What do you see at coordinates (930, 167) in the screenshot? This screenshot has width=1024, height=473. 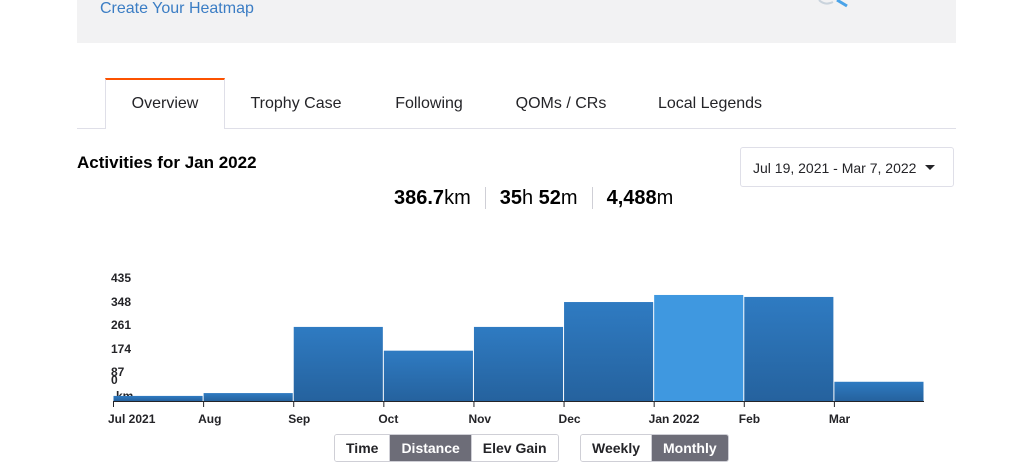 I see `chevron-down-icon` at bounding box center [930, 167].